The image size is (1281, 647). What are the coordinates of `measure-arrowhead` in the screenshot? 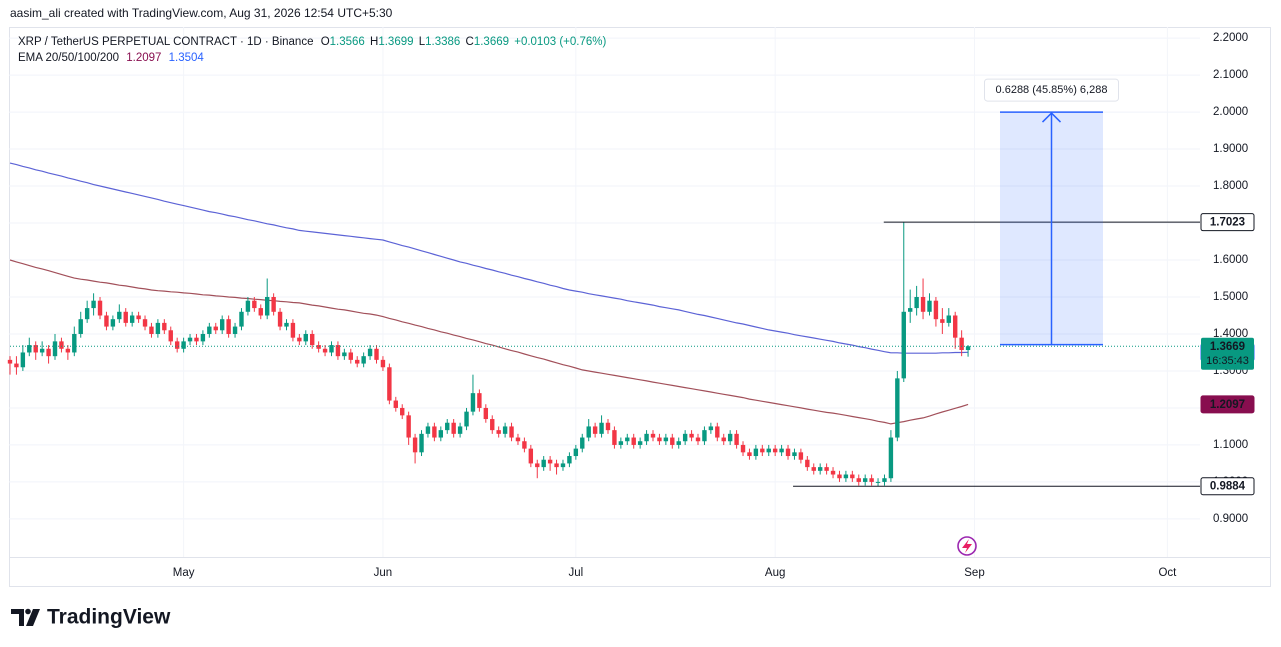 It's located at (1051, 117).